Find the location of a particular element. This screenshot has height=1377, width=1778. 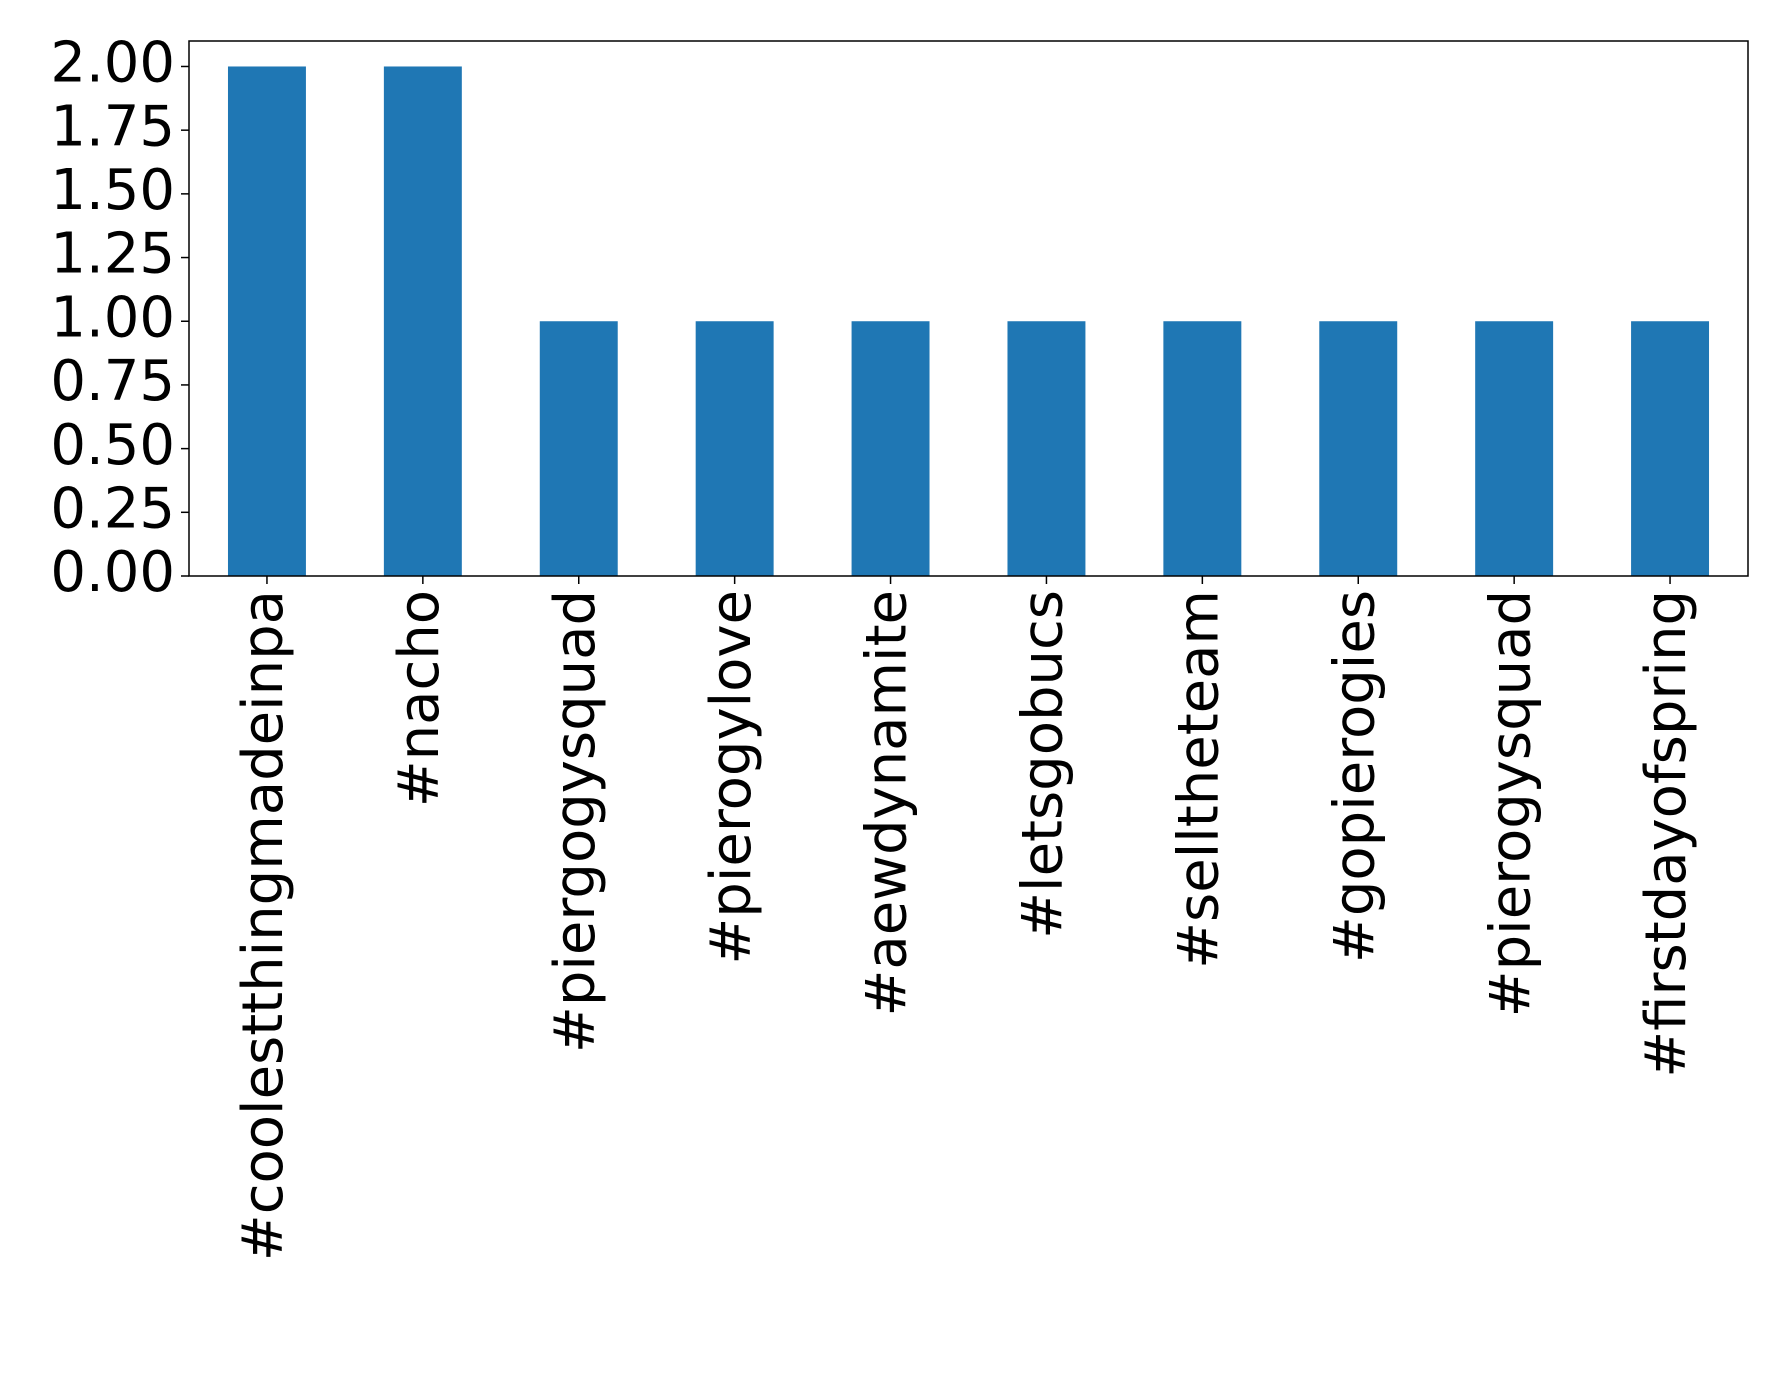

y-tick-label: 0.50 is located at coordinates (112, 445).